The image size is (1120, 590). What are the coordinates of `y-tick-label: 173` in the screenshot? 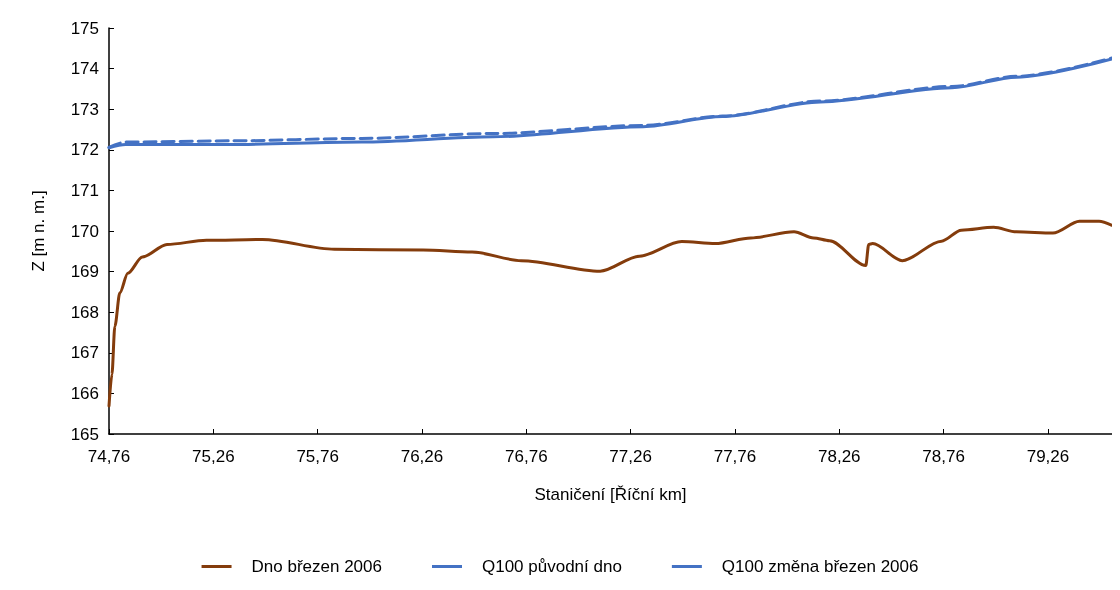 It's located at (84, 109).